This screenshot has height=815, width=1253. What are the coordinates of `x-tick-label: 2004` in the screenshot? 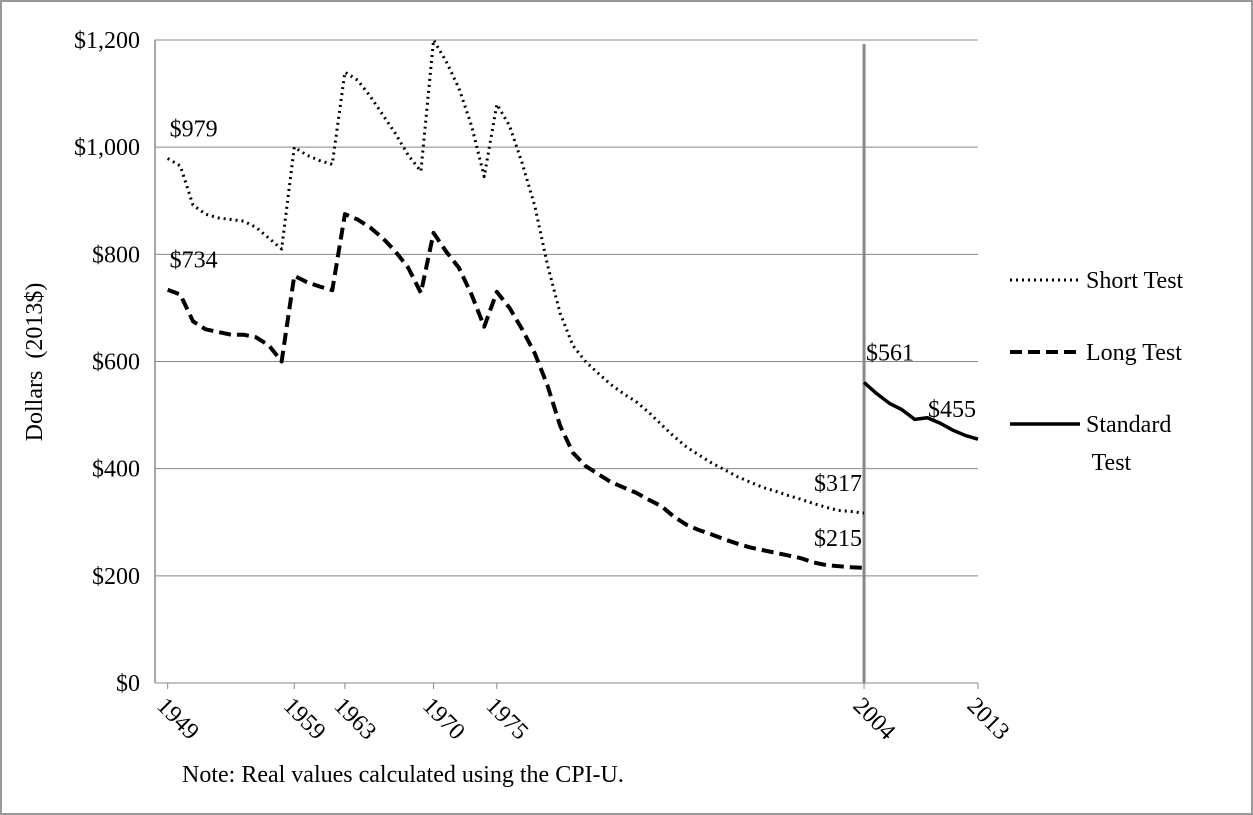 It's located at (874, 719).